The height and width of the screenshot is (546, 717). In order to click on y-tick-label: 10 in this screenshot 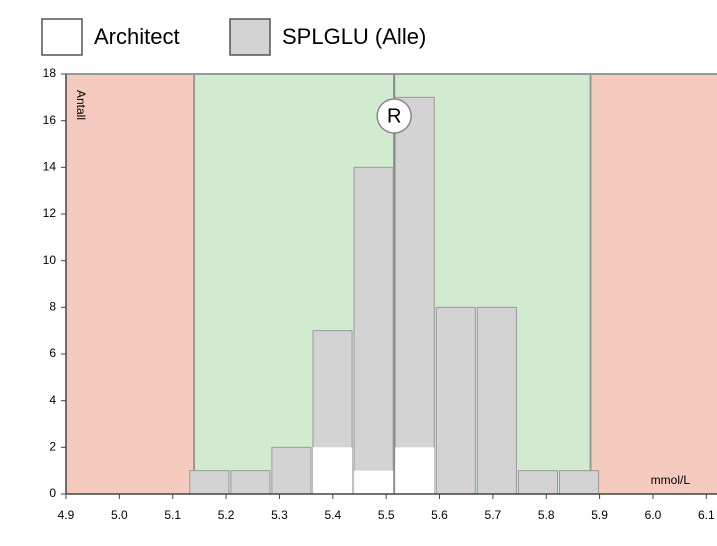, I will do `click(50, 260)`.